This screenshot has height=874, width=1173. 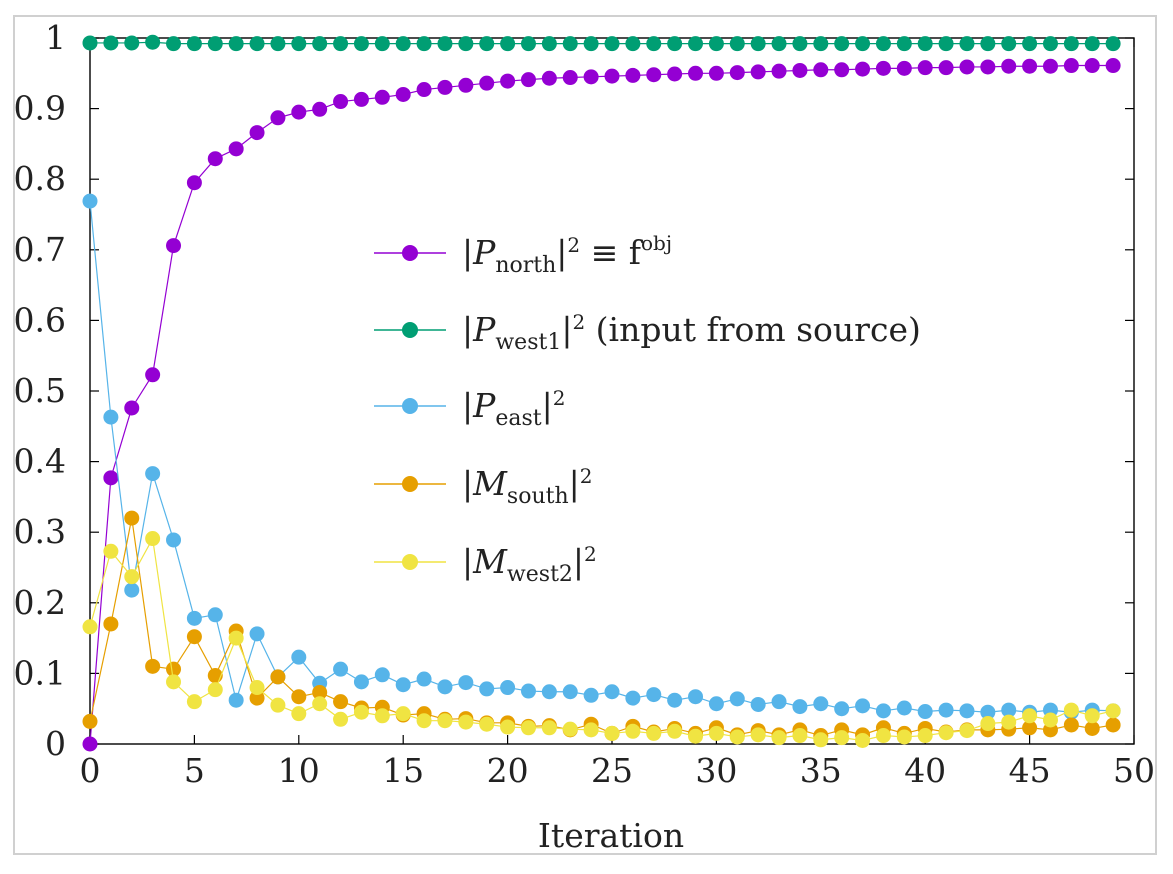 What do you see at coordinates (40, 108) in the screenshot?
I see `y-tick-label: 0.9` at bounding box center [40, 108].